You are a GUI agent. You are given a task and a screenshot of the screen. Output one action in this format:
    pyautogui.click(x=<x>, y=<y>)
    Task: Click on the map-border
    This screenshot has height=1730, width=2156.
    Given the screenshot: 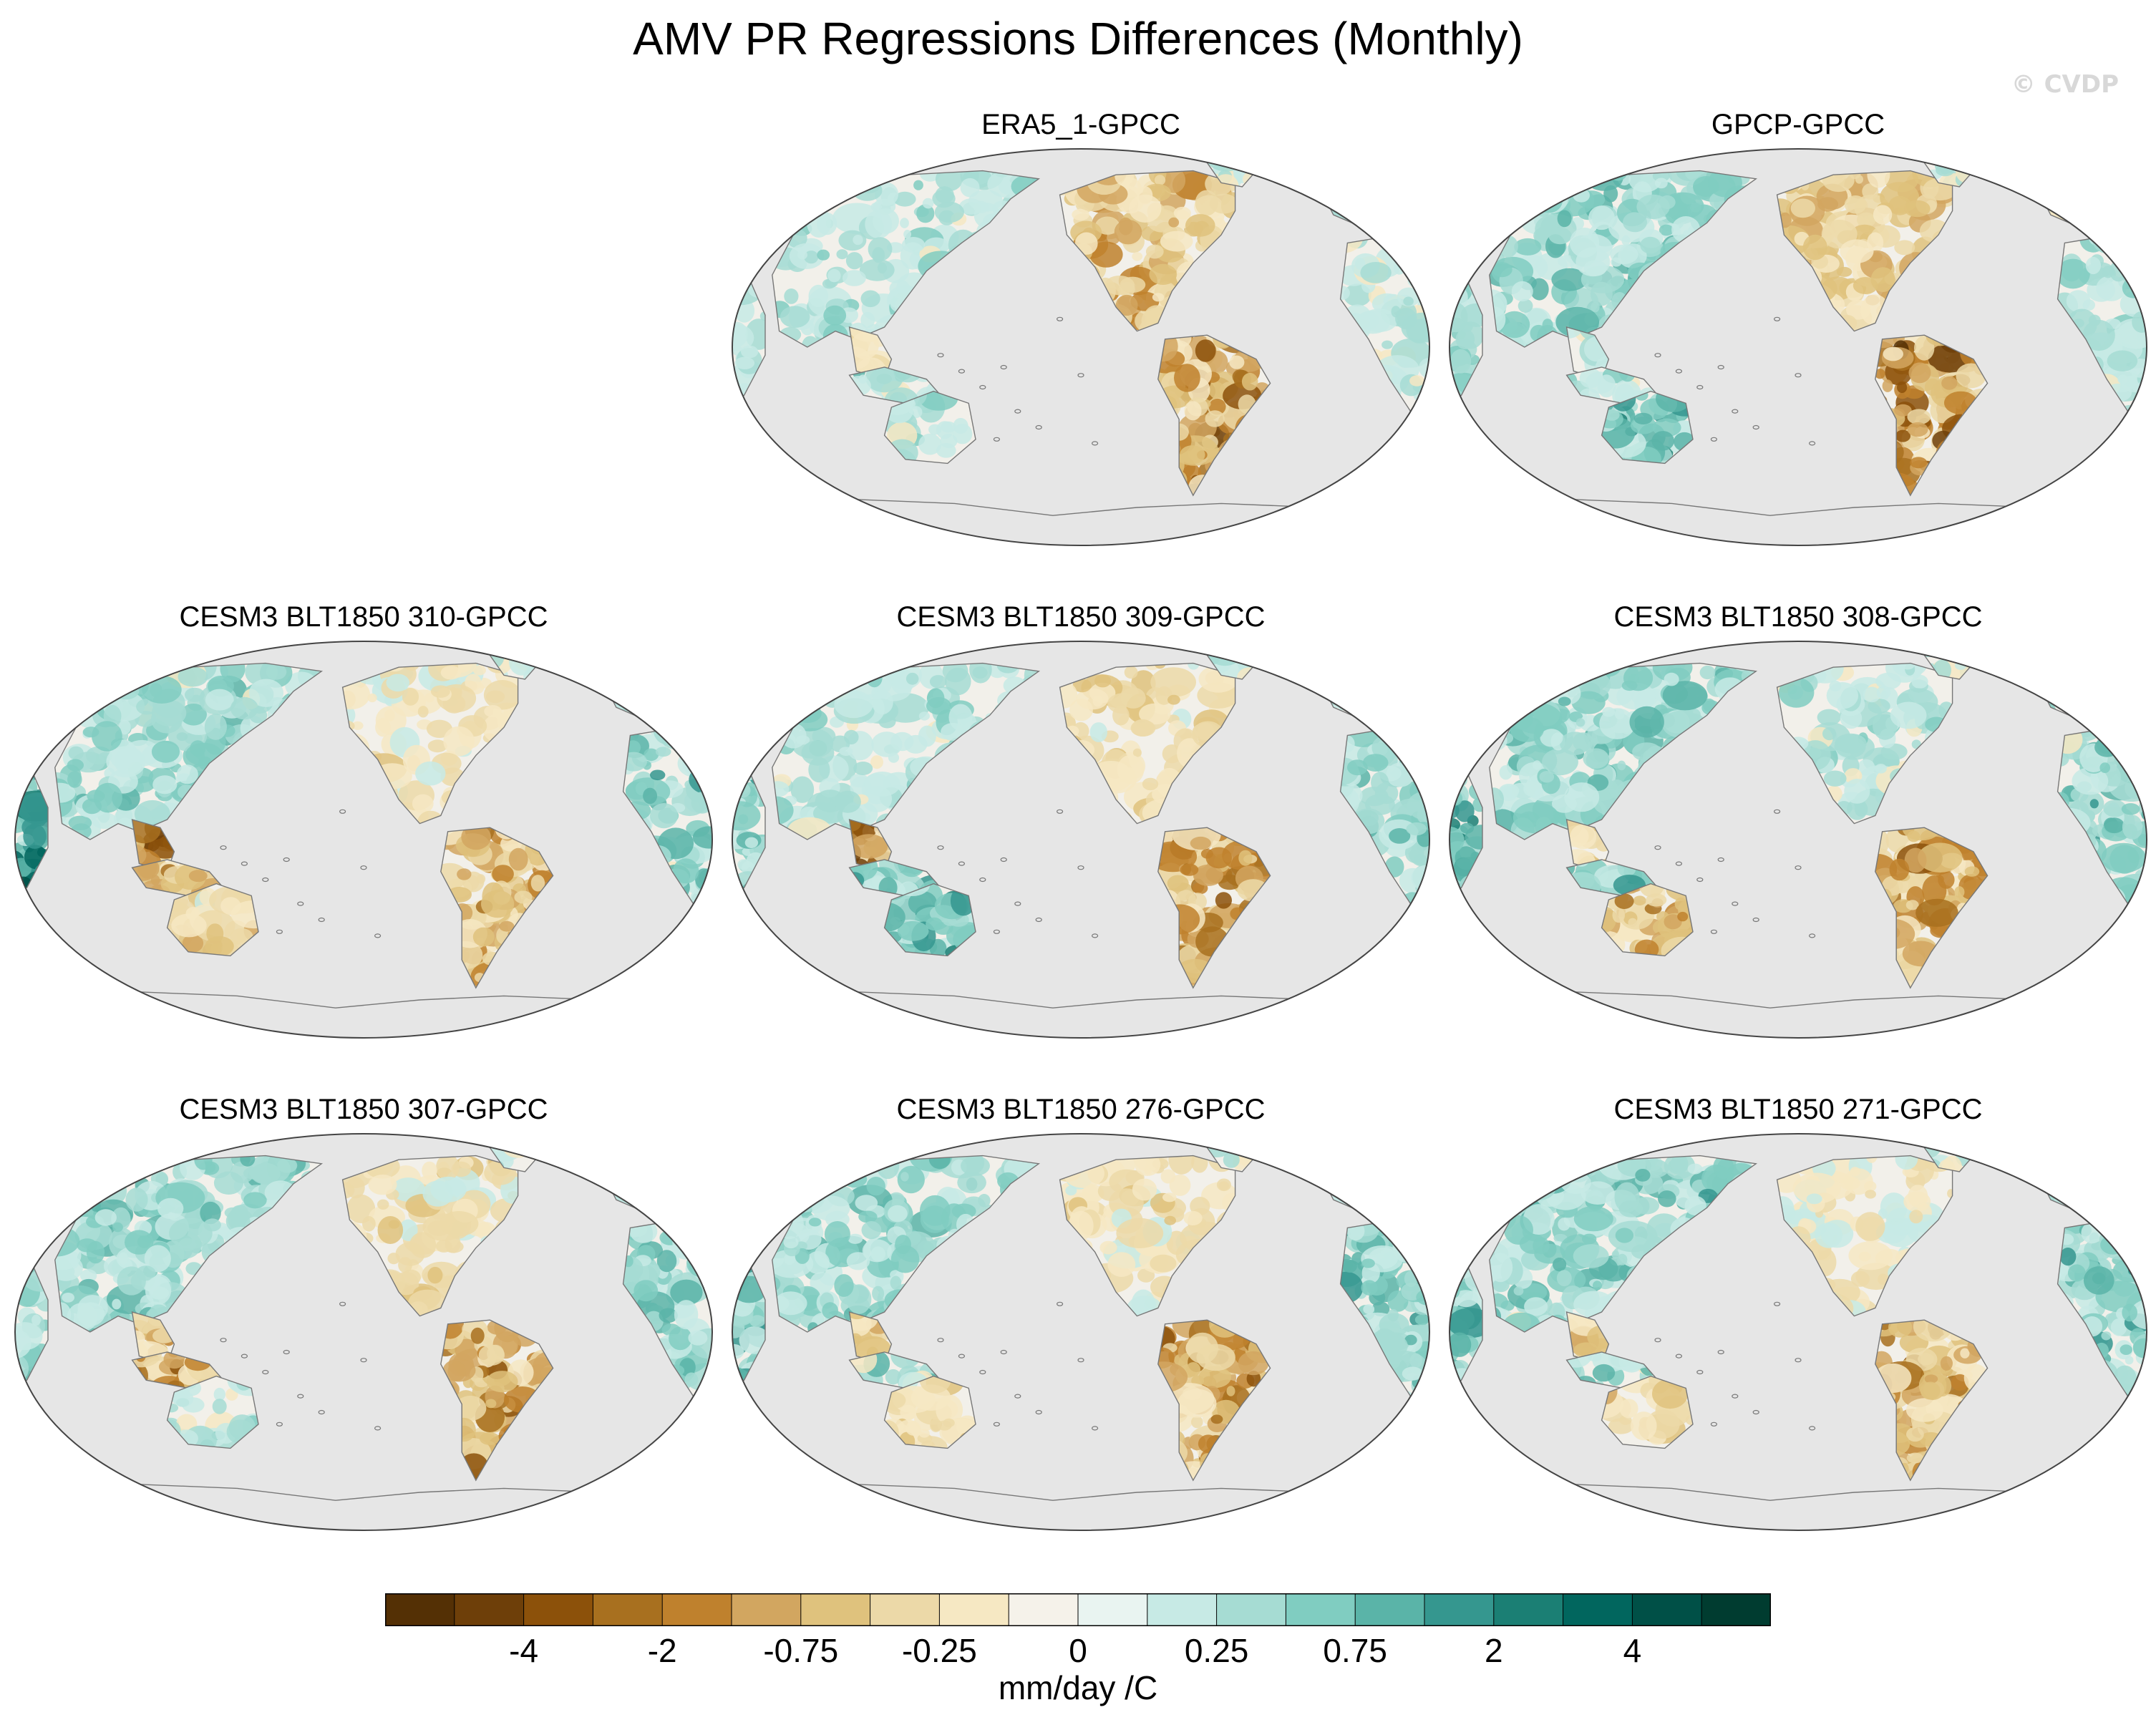 What is the action you would take?
    pyautogui.click(x=1081, y=347)
    